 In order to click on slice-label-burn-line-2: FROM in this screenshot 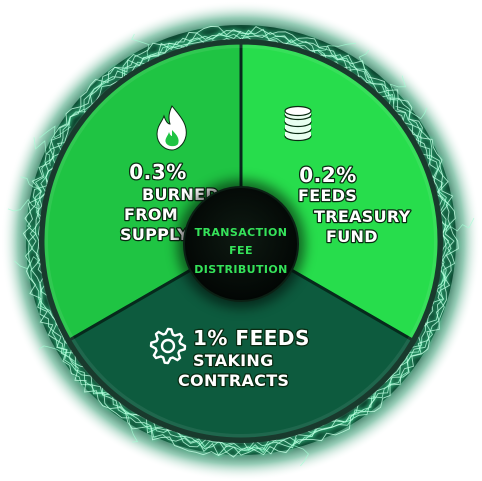, I will do `click(151, 214)`.